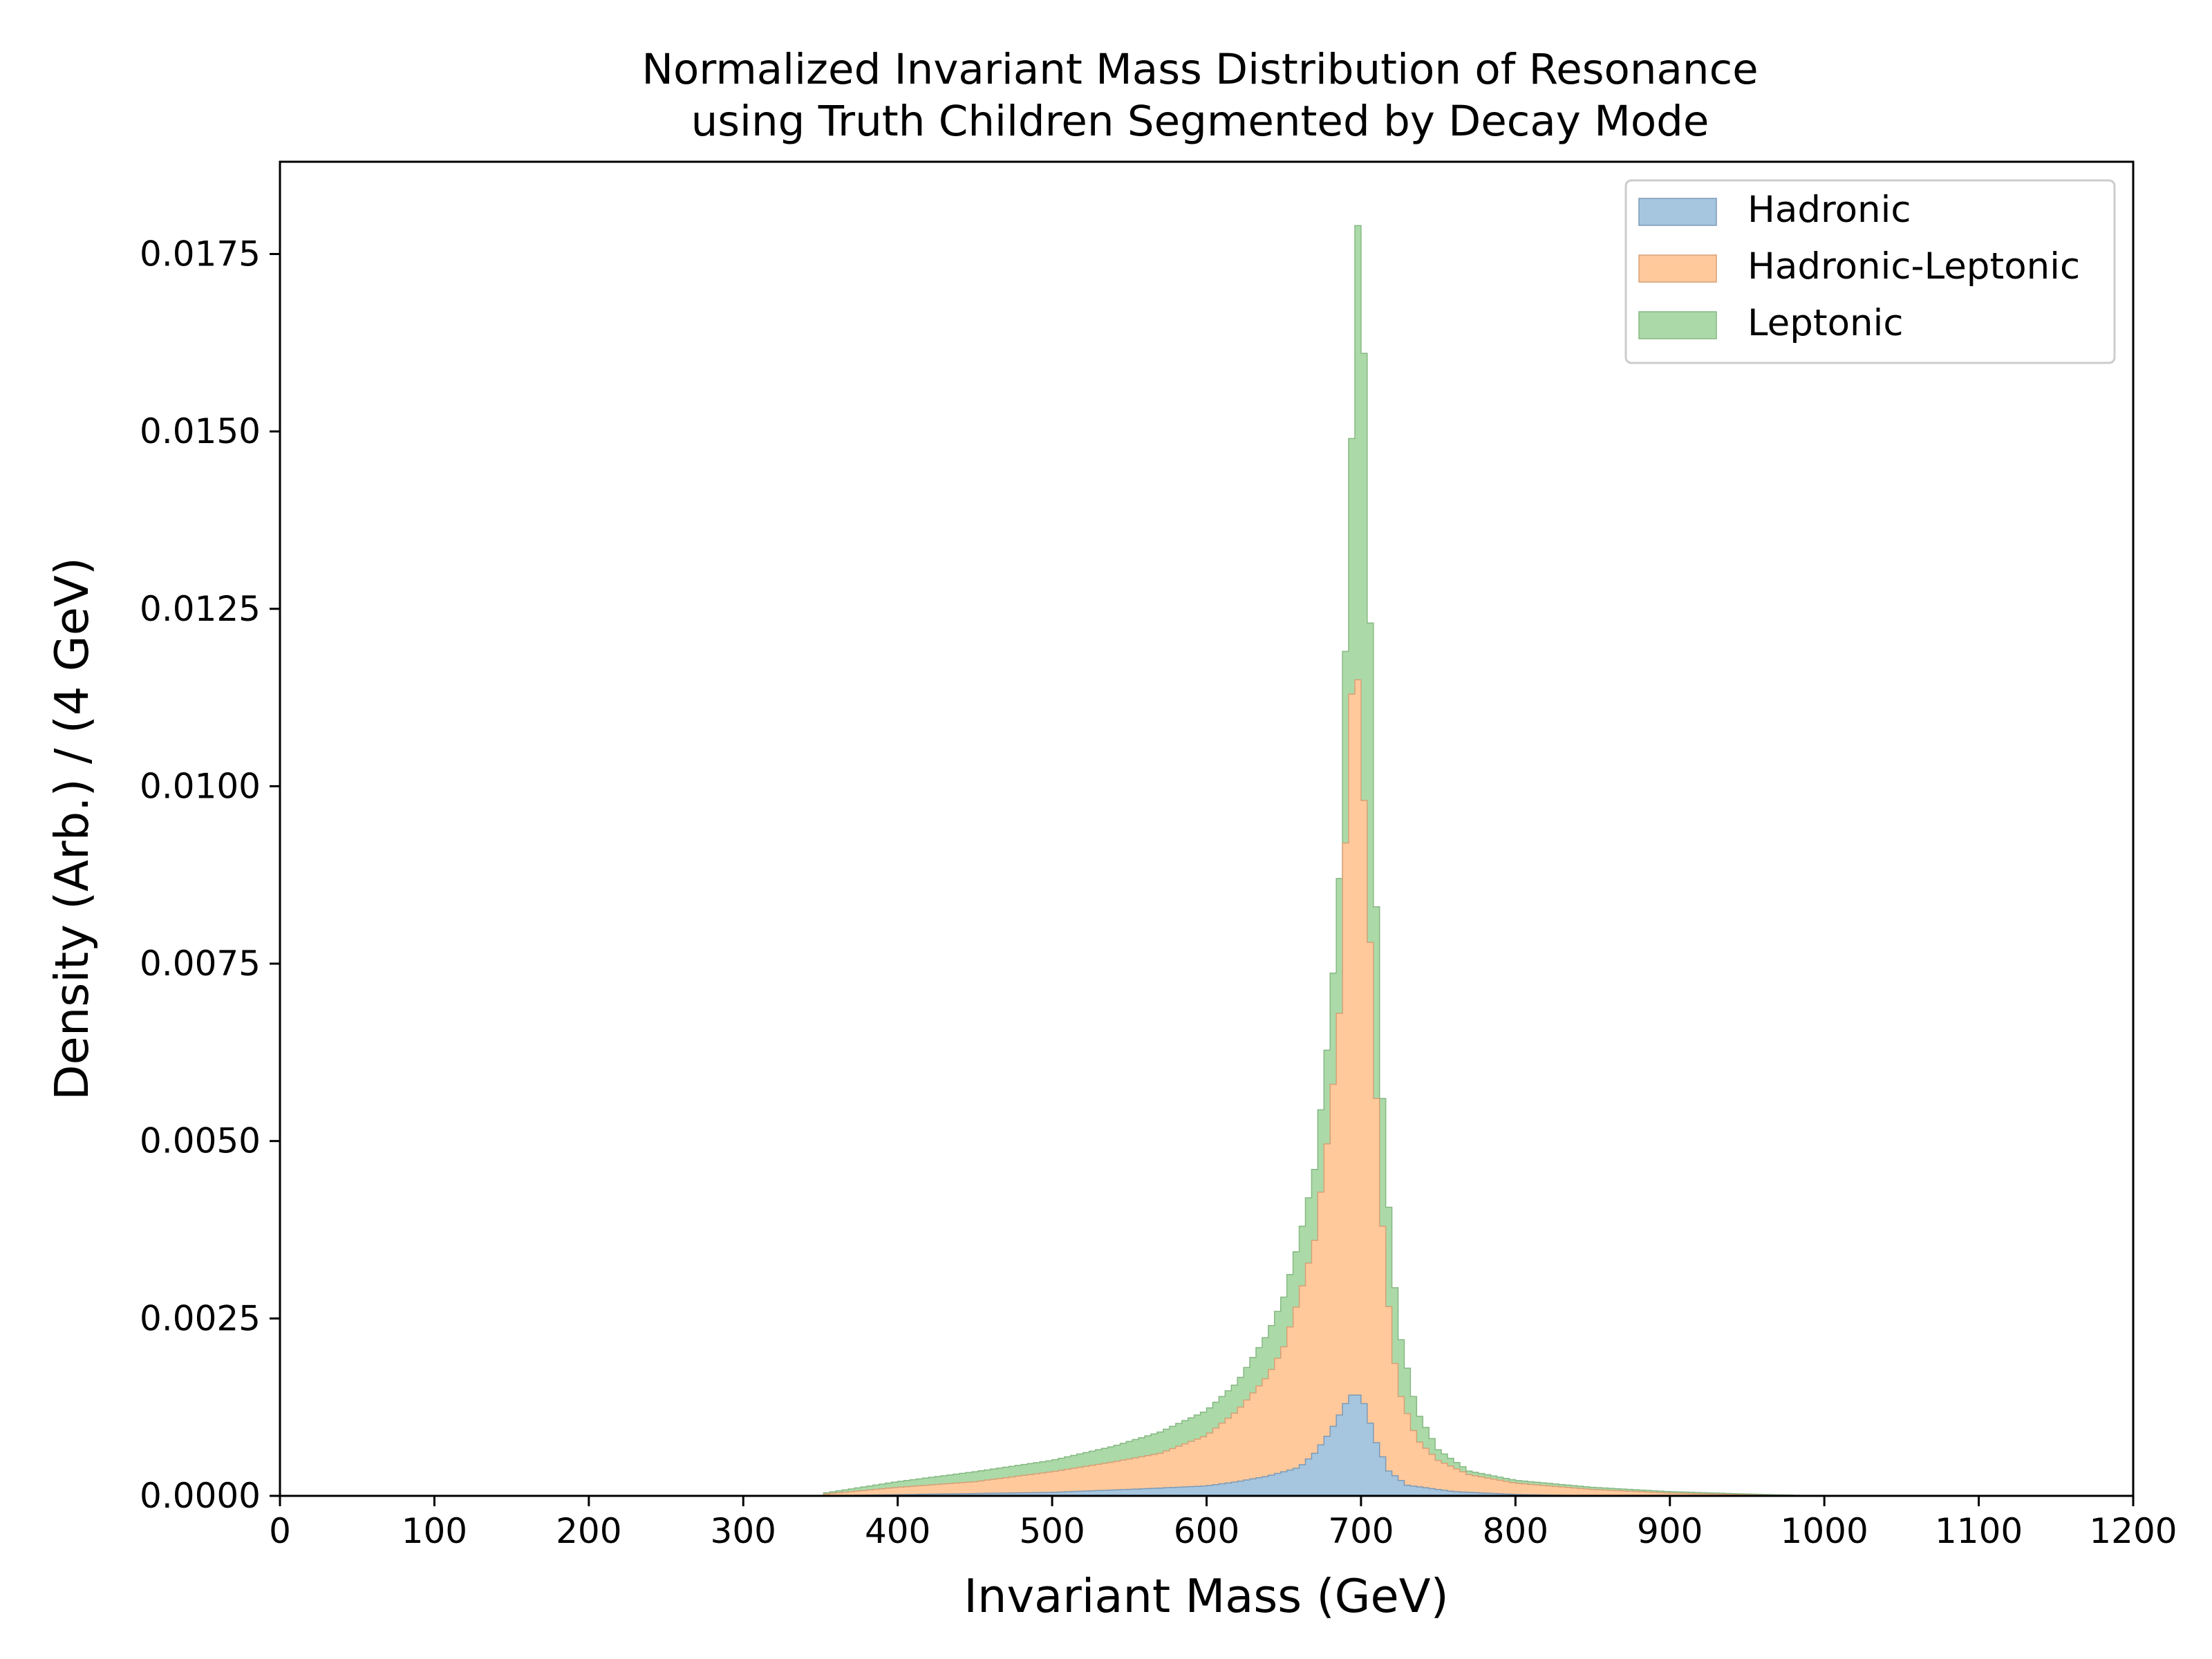 Image resolution: width=2212 pixels, height=1659 pixels. Describe the element at coordinates (201, 1141) in the screenshot. I see `y-tick-label: 0.0050` at that location.